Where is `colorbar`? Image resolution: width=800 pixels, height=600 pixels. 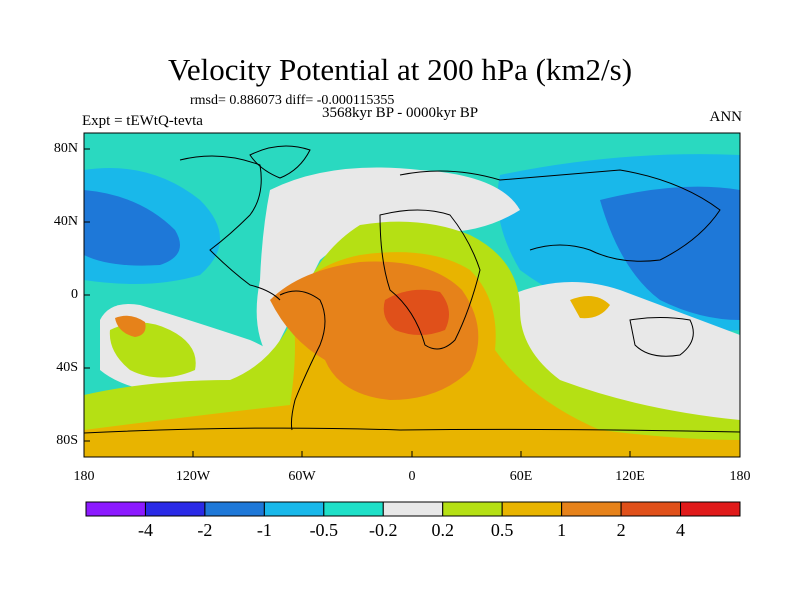 colorbar is located at coordinates (413, 509).